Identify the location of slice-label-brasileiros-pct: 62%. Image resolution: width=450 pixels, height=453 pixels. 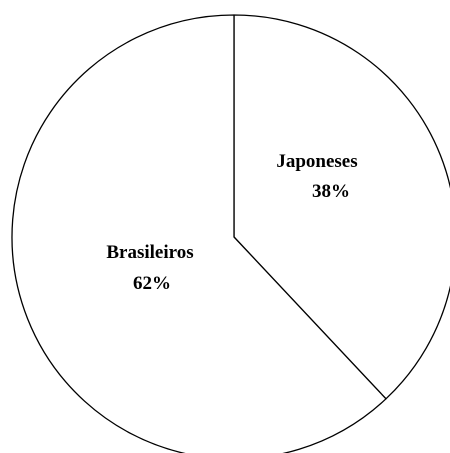
(152, 283).